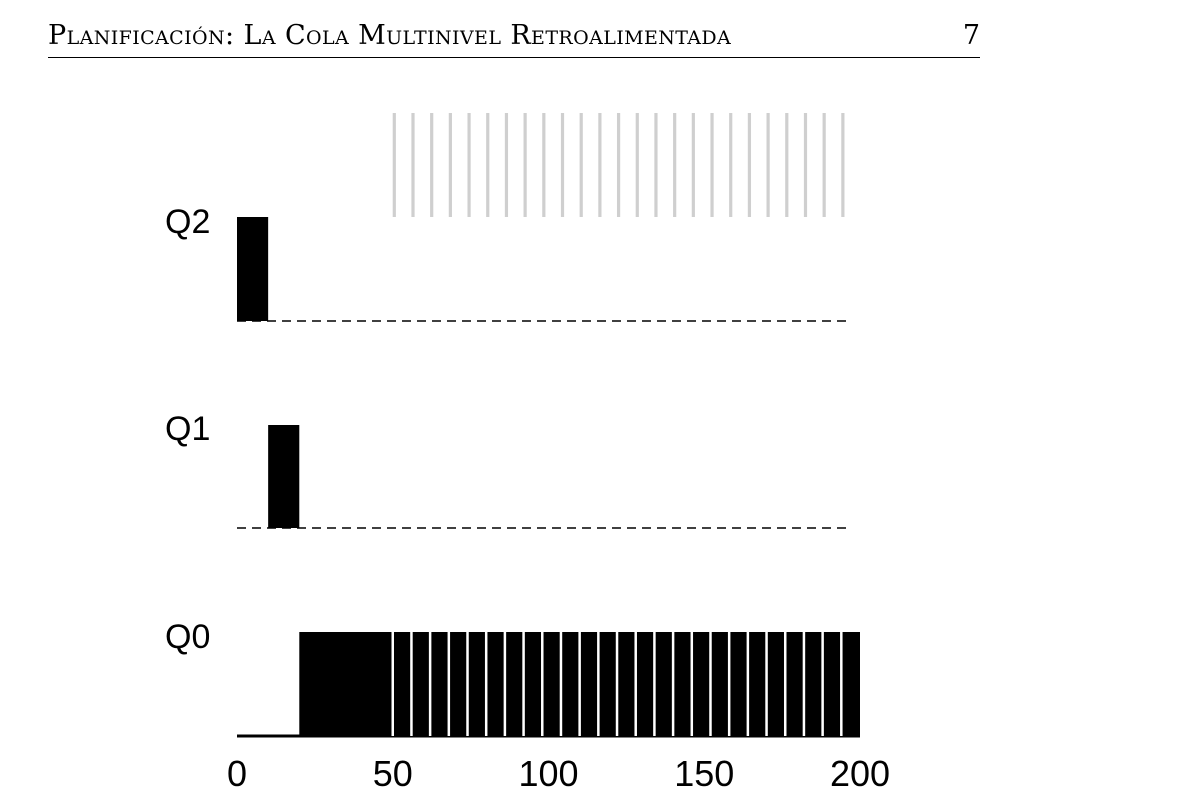  I want to click on queue-label-q1: Q1, so click(187, 429).